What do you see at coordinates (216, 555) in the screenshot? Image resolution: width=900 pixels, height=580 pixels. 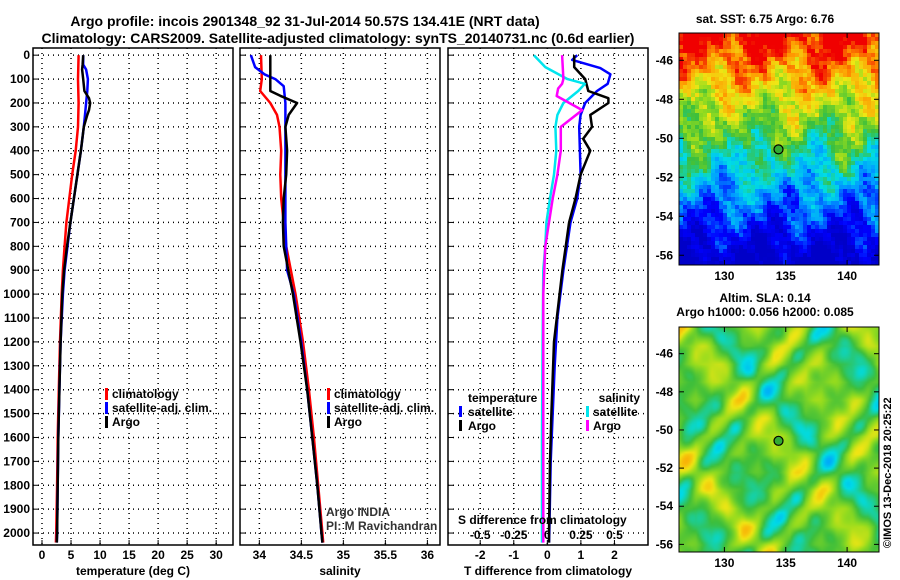 I see `x-tick-label: 30` at bounding box center [216, 555].